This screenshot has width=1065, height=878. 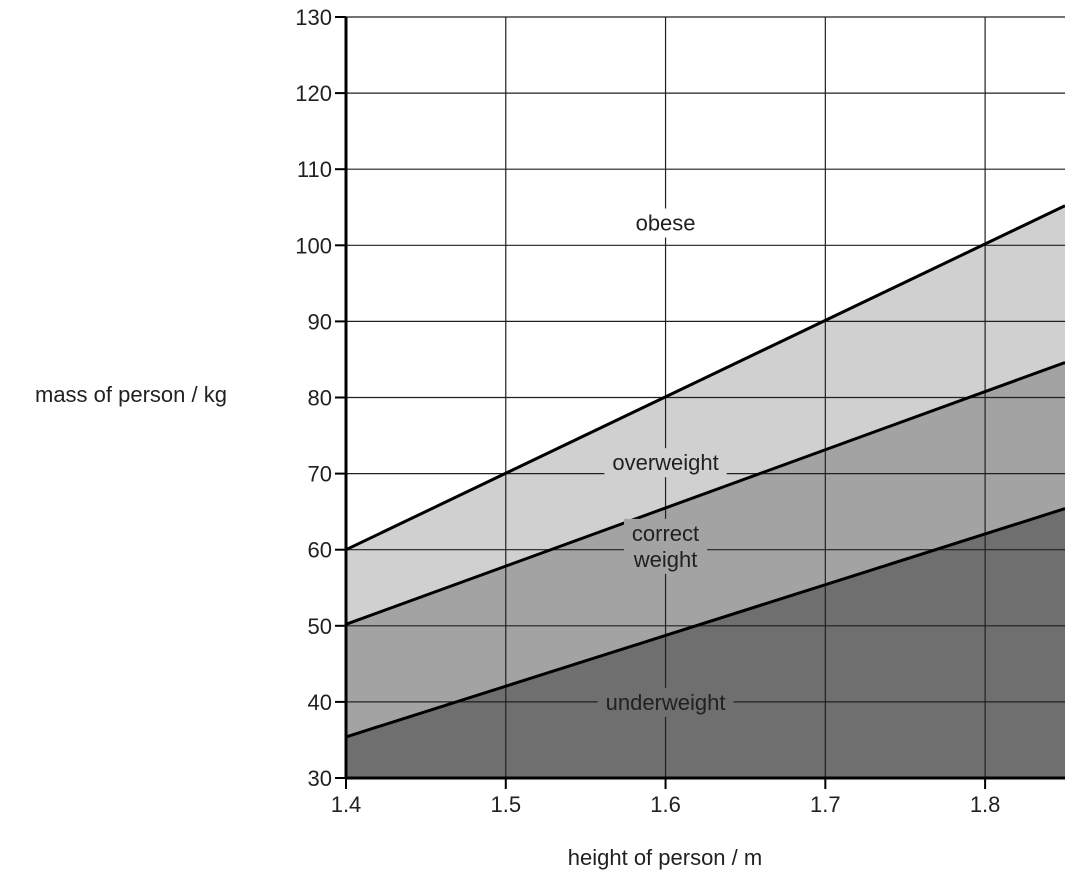 What do you see at coordinates (313, 17) in the screenshot?
I see `y-tick-label-130: 130` at bounding box center [313, 17].